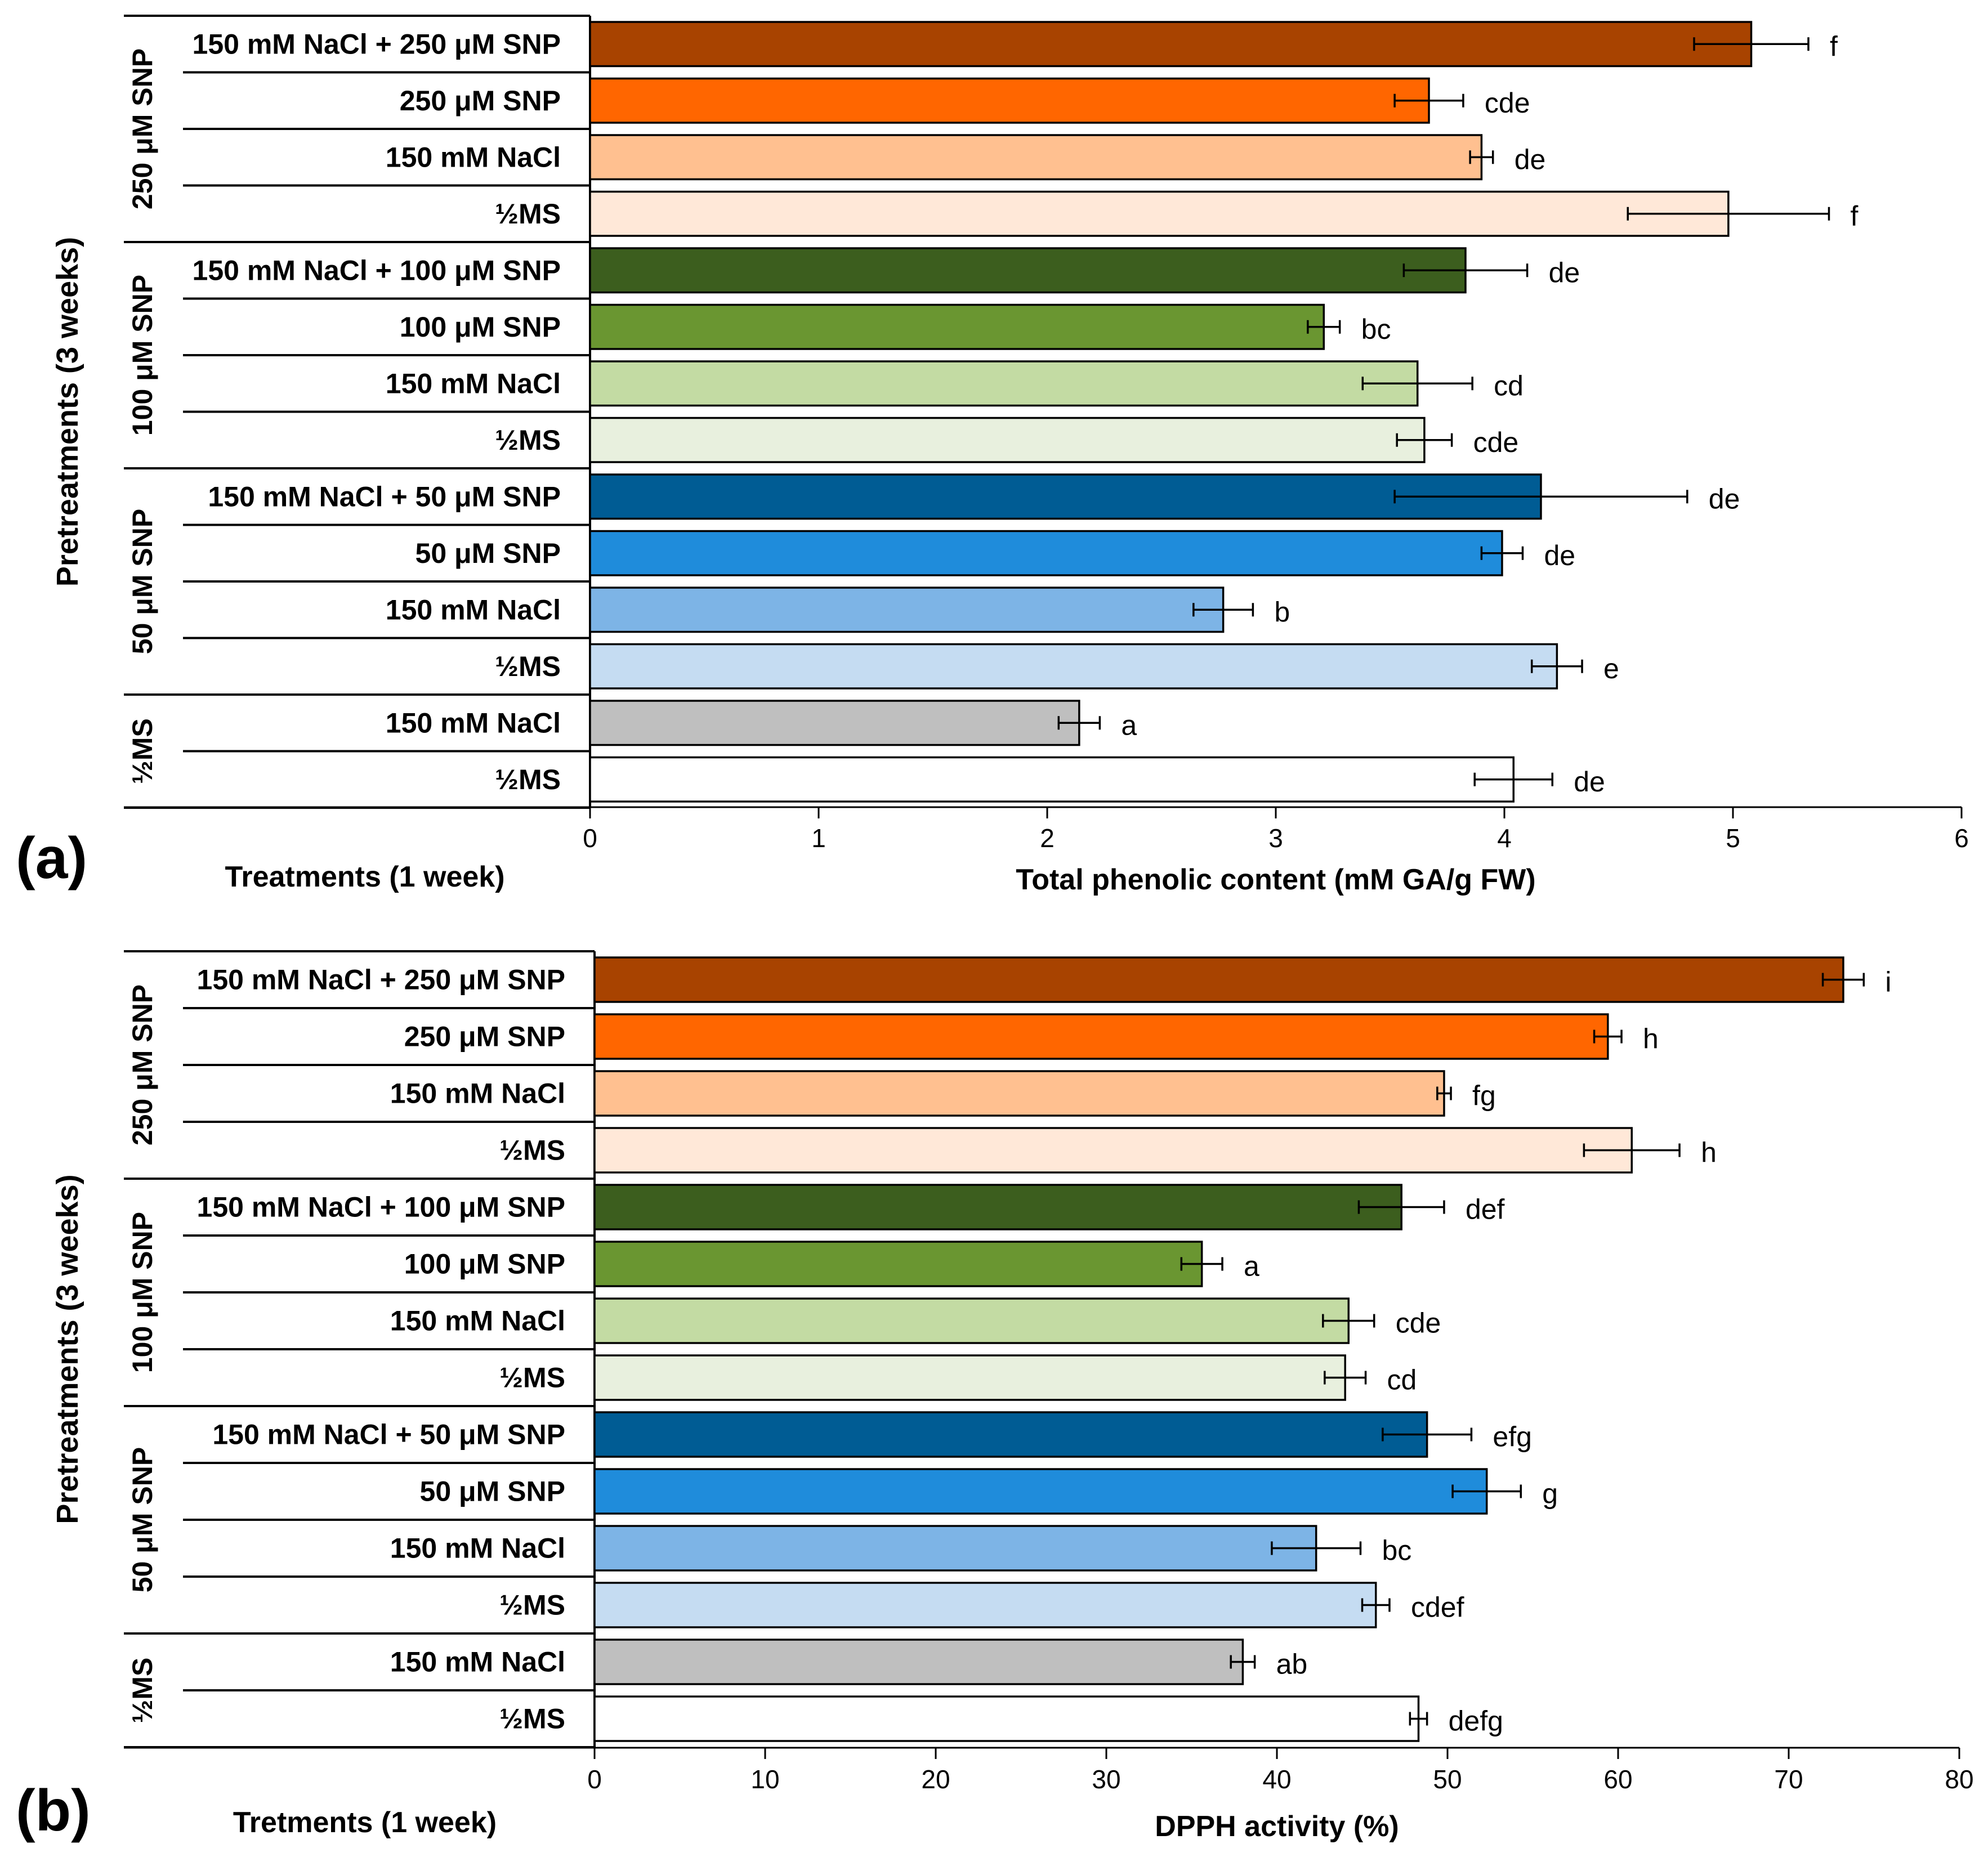 Image resolution: width=1988 pixels, height=1862 pixels. Describe the element at coordinates (1959, 1780) in the screenshot. I see `x-tick-label: 80` at that location.